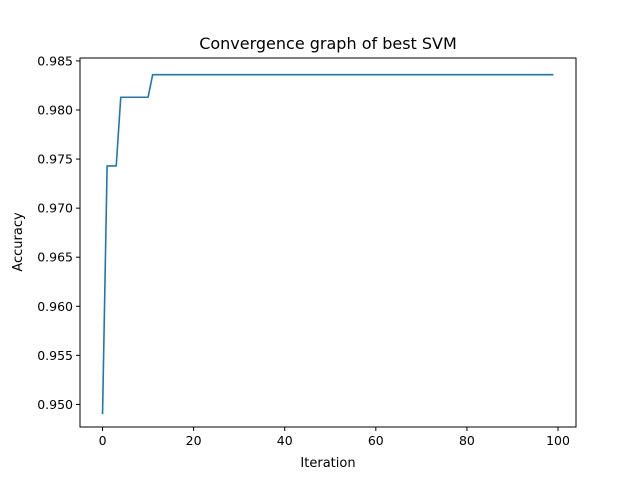 The width and height of the screenshot is (640, 480). Describe the element at coordinates (376, 440) in the screenshot. I see `x-tick-label: 60` at that location.